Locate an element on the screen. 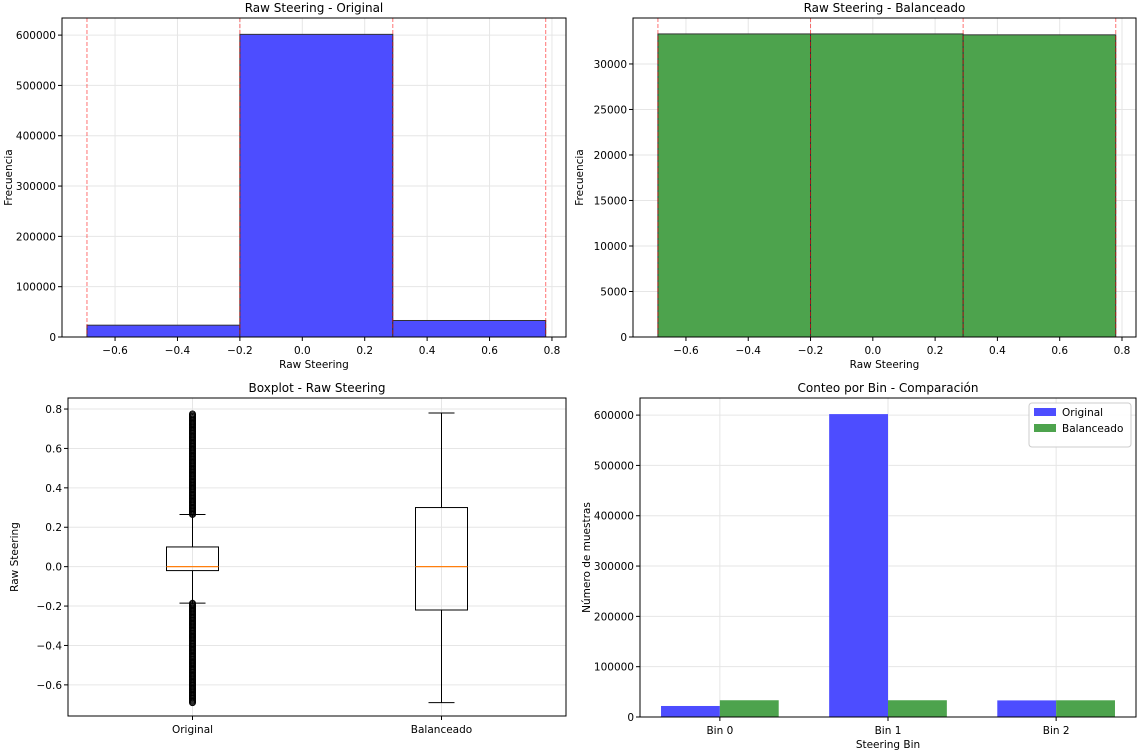 The height and width of the screenshot is (750, 1141). y-axis-label: Número de muestras is located at coordinates (587, 557).